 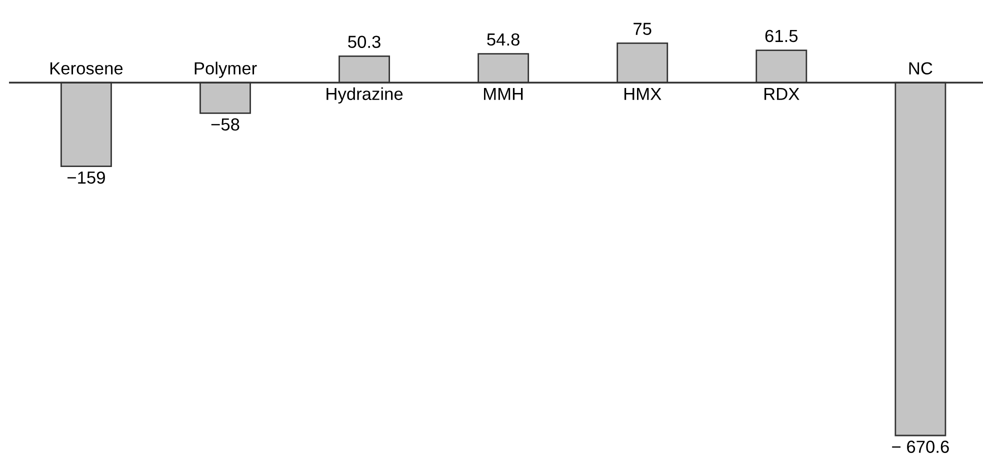 I want to click on data-label: 75, so click(x=643, y=29).